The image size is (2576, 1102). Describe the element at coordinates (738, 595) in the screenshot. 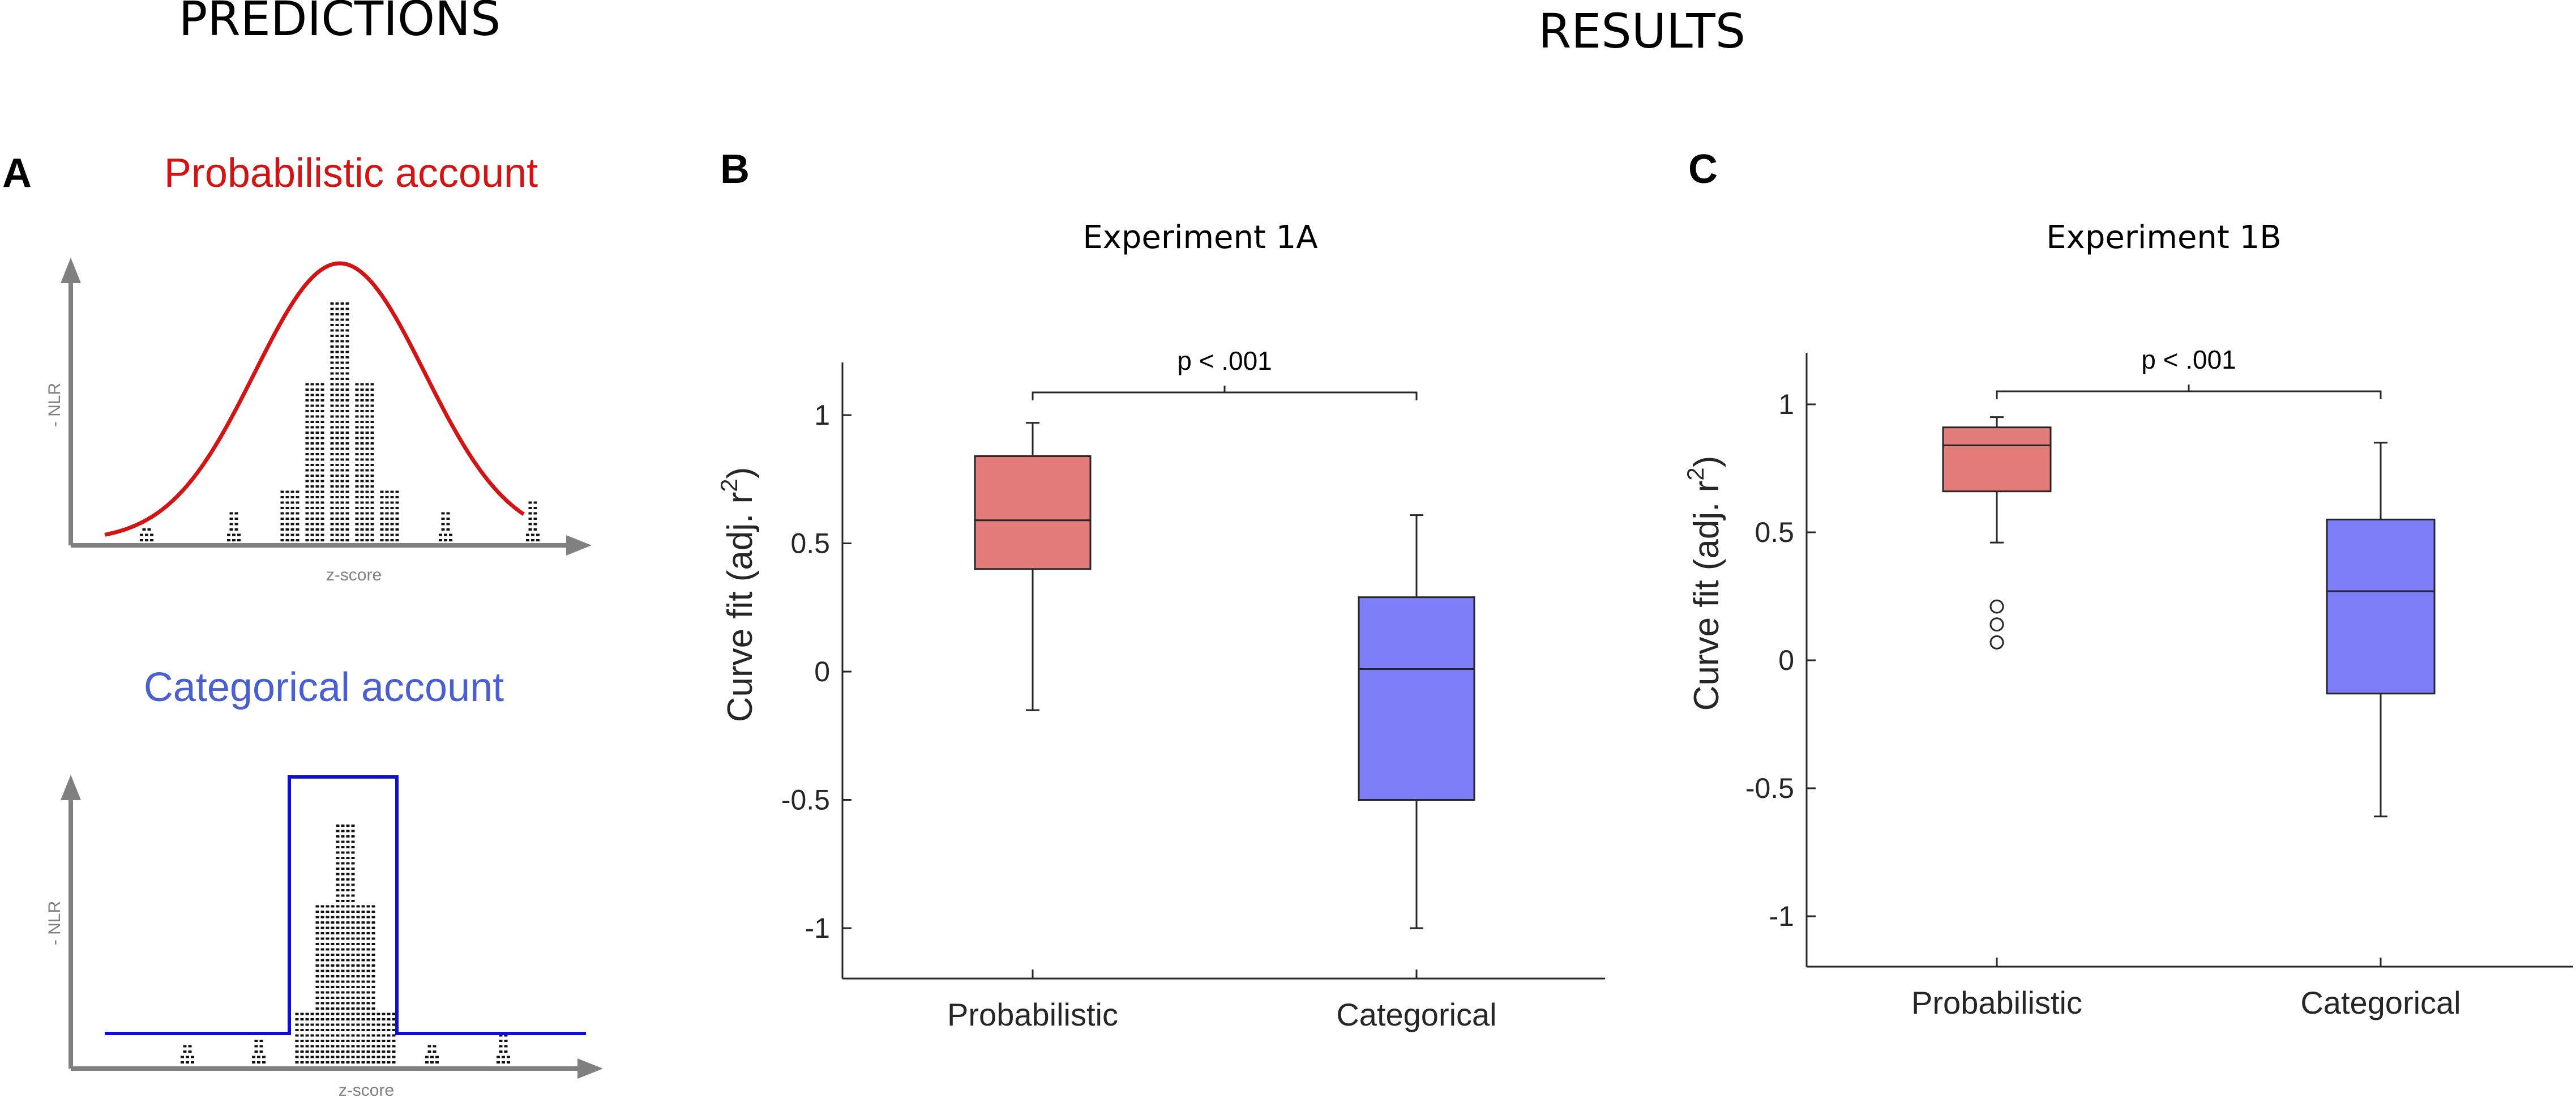

I see `panel-b-y-axis-label: Curve fit (adj. r2)` at that location.